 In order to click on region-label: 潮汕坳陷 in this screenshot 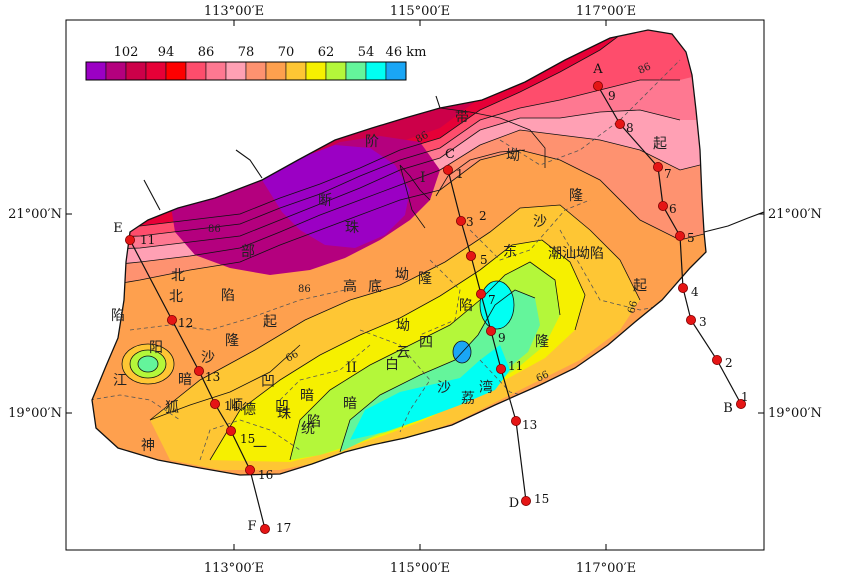, I will do `click(576, 254)`.